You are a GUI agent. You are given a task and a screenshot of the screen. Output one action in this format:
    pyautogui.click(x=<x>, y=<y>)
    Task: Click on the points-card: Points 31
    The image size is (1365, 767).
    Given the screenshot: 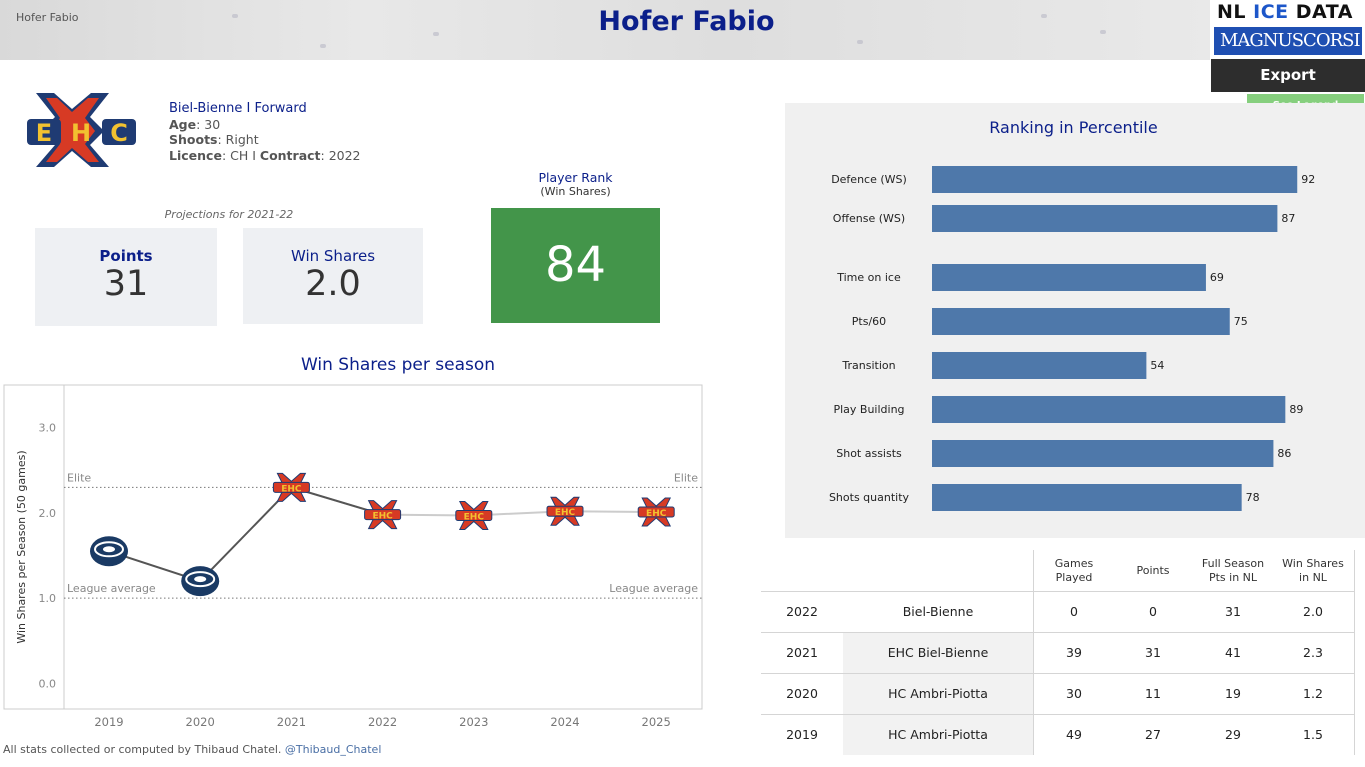 What is the action you would take?
    pyautogui.click(x=126, y=277)
    